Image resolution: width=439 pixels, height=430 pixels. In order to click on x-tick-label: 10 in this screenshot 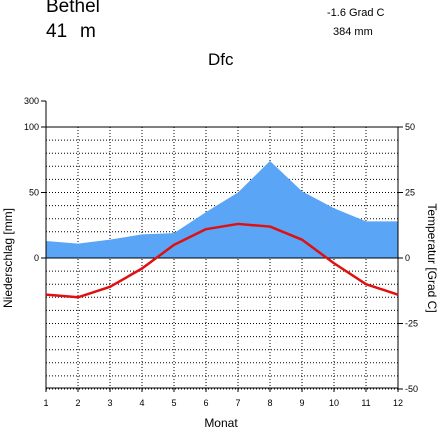, I will do `click(334, 403)`.